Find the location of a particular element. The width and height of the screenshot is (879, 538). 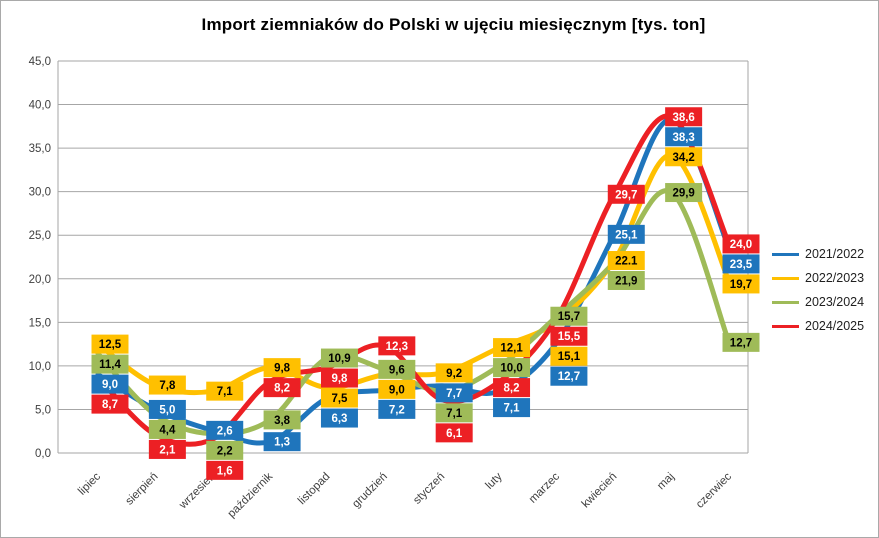

legend-entry-2023-2024: 2023/2024 is located at coordinates (818, 302).